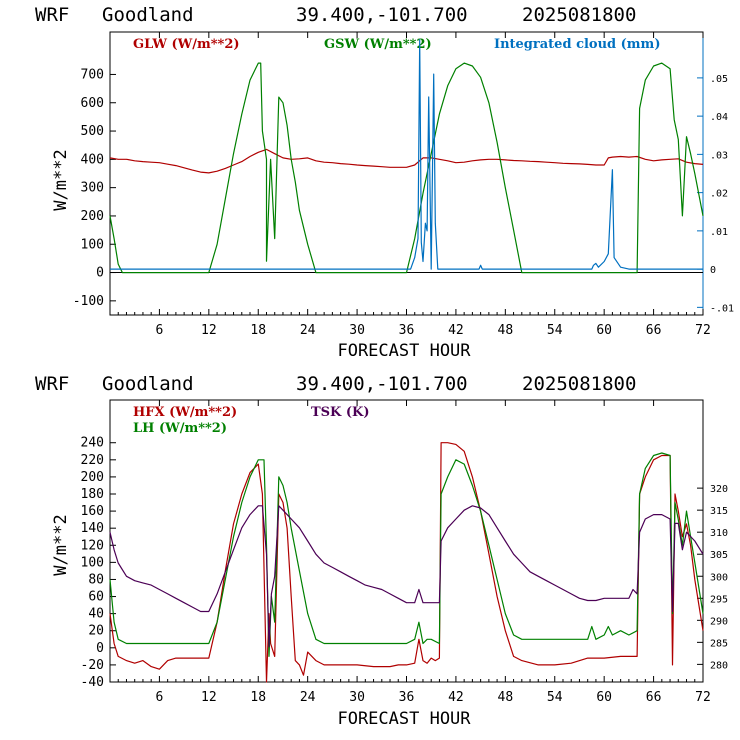 This screenshot has width=740, height=740. What do you see at coordinates (92, 494) in the screenshot?
I see `y-tick-label: 180` at bounding box center [92, 494].